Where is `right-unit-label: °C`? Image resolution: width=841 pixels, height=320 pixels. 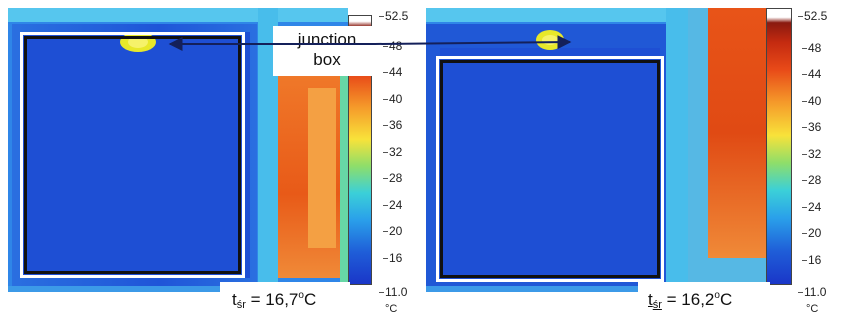
right-unit-label: °C is located at coordinates (812, 309).